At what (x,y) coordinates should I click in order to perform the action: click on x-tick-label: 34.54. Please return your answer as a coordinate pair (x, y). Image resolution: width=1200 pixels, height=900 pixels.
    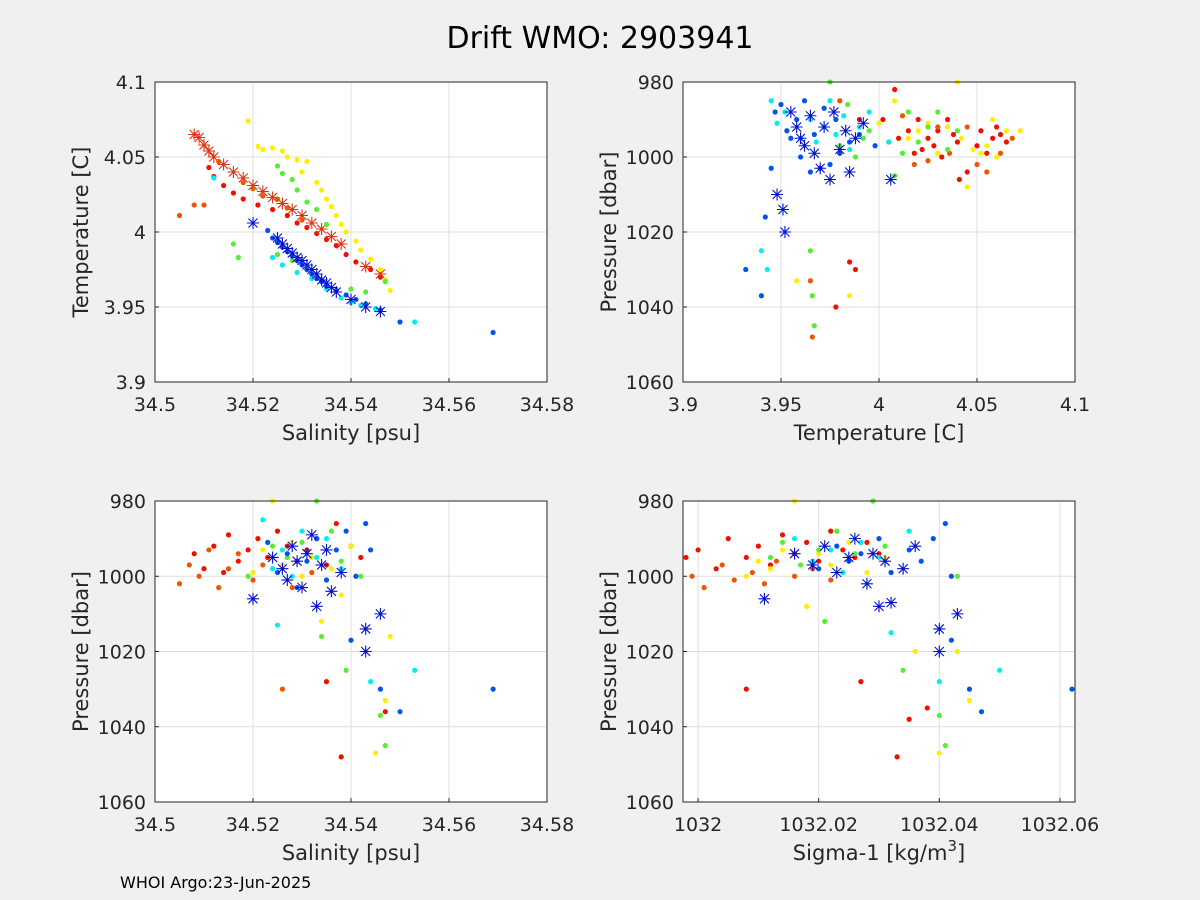
    Looking at the image, I should click on (351, 825).